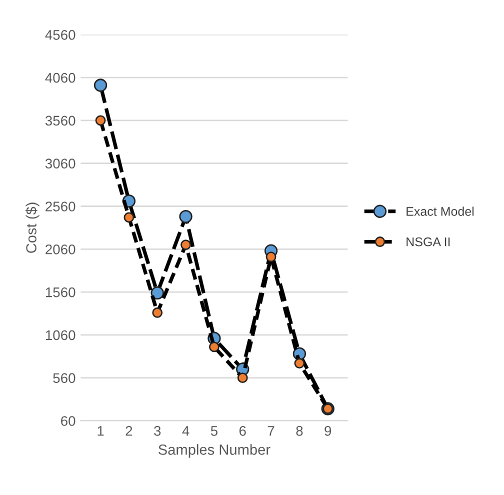  Describe the element at coordinates (440, 211) in the screenshot. I see `legend-label: Exact Model` at that location.